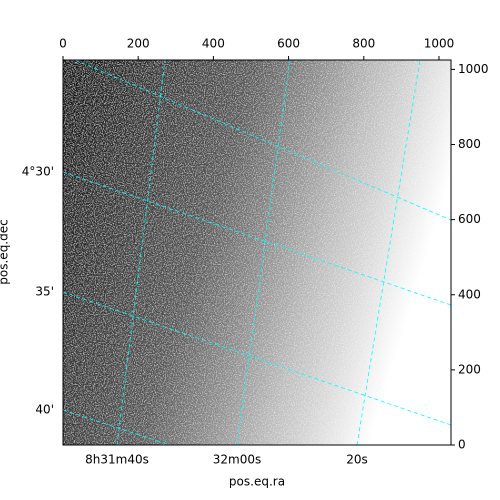 The width and height of the screenshot is (500, 500). I want to click on y-tick-label: 800, so click(469, 144).